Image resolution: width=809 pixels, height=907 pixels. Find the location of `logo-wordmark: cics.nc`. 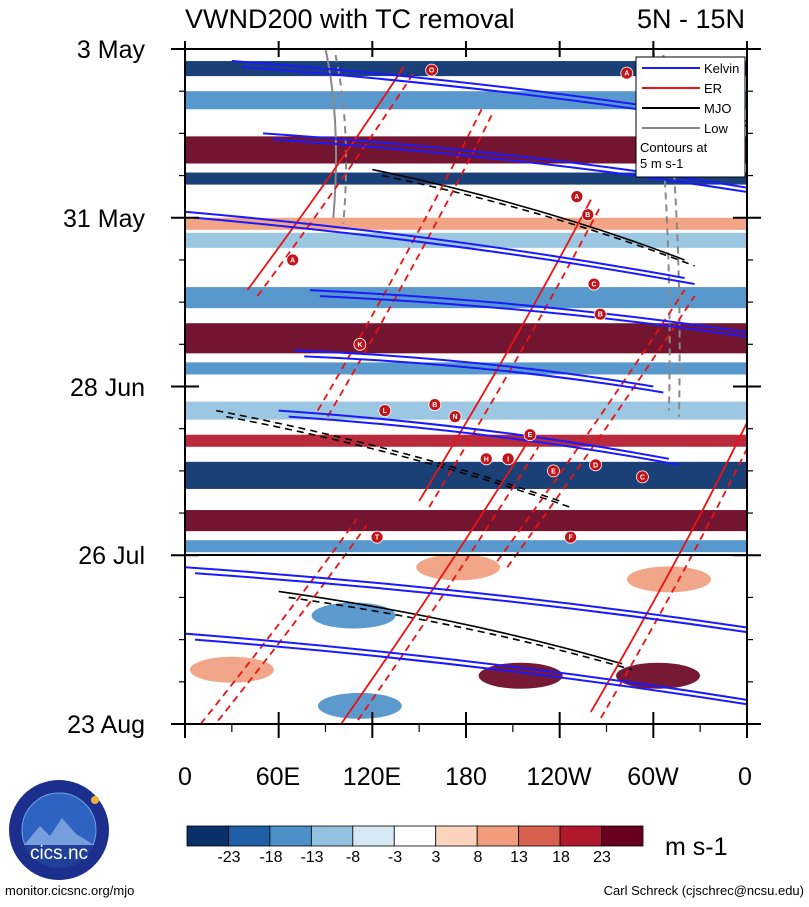

logo-wordmark: cics.nc is located at coordinates (59, 853).